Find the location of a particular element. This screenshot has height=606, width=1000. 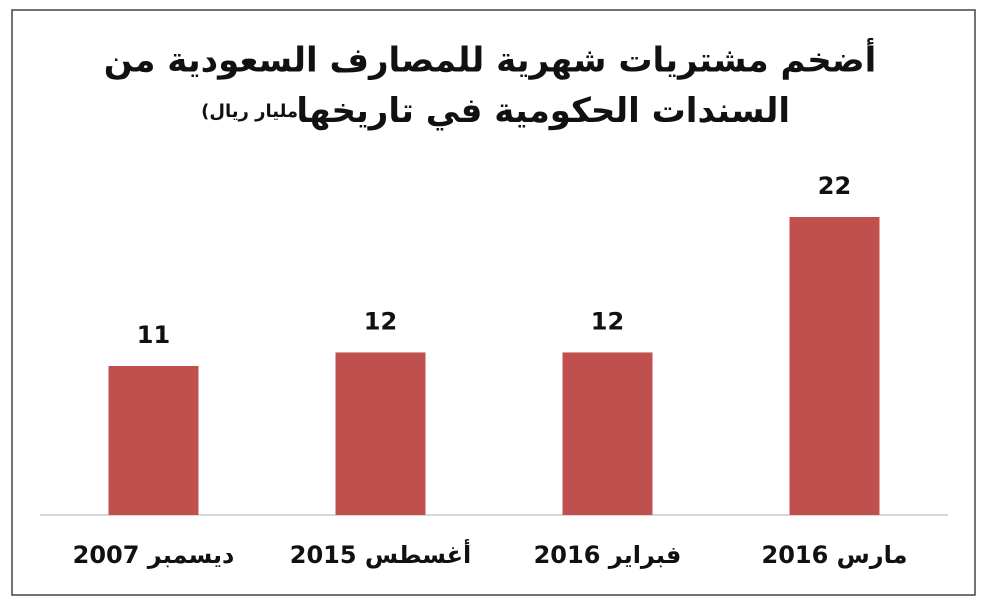

chart-title: أضخم مشتريات شهرية للمصارف السعودية من is located at coordinates (490, 59).